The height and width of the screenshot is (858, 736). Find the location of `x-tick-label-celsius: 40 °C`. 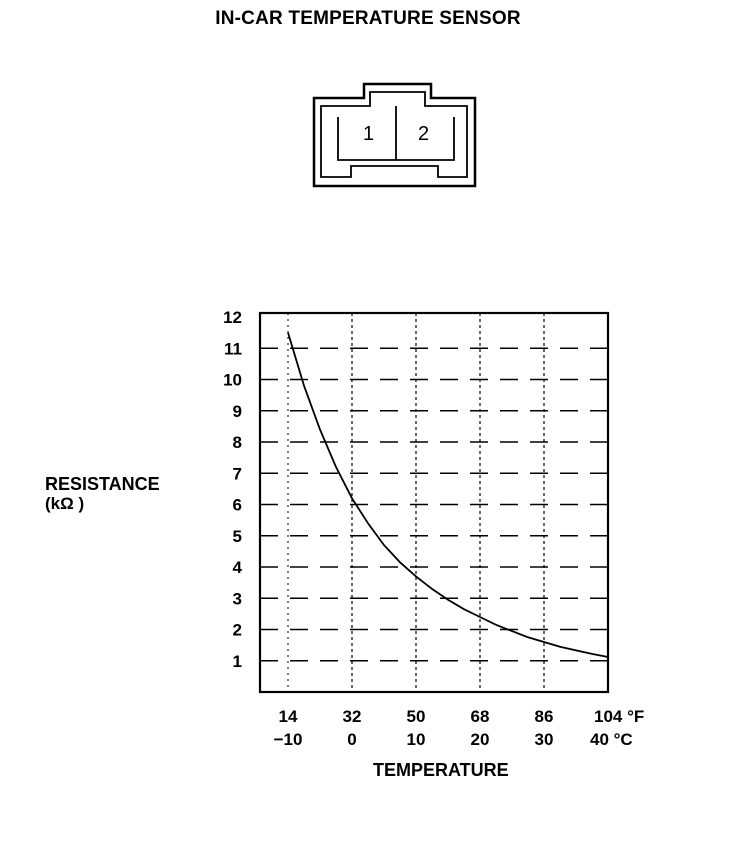

x-tick-label-celsius: 40 °C is located at coordinates (611, 739).